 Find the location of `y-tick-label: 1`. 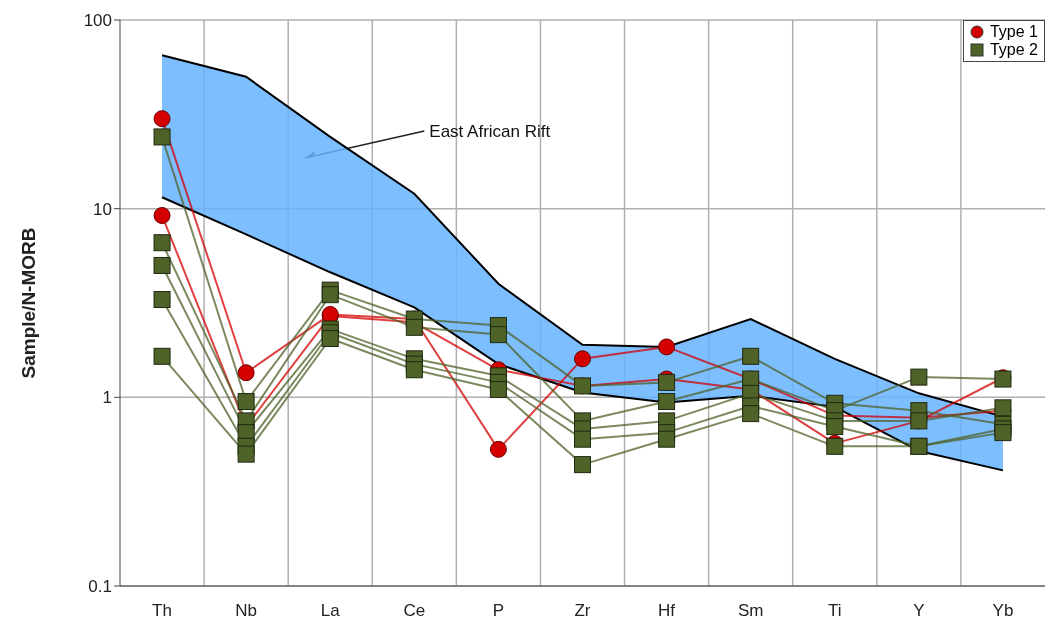

y-tick-label: 1 is located at coordinates (107, 398).